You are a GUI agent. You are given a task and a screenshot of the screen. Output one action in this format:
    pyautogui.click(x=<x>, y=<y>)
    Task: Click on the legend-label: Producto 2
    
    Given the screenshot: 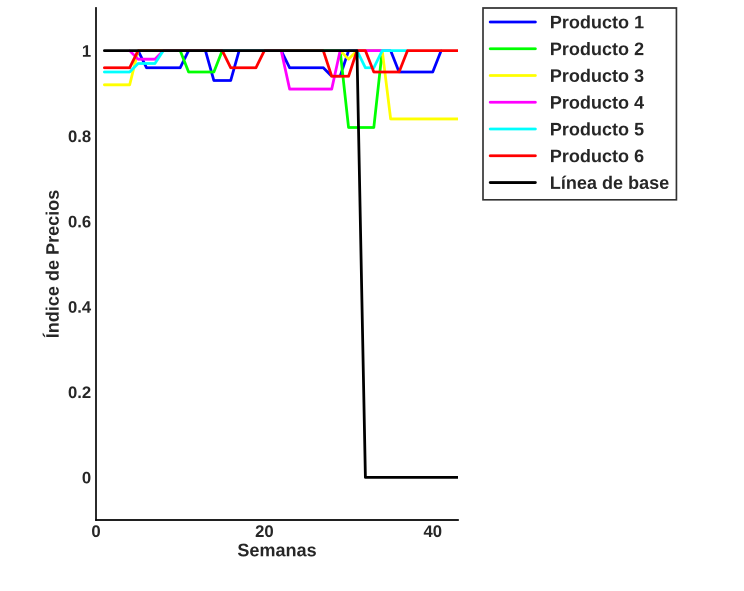 What is the action you would take?
    pyautogui.click(x=597, y=49)
    